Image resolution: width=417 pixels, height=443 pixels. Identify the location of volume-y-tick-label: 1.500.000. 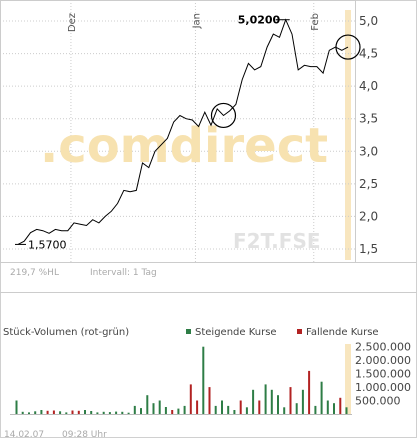
(383, 374).